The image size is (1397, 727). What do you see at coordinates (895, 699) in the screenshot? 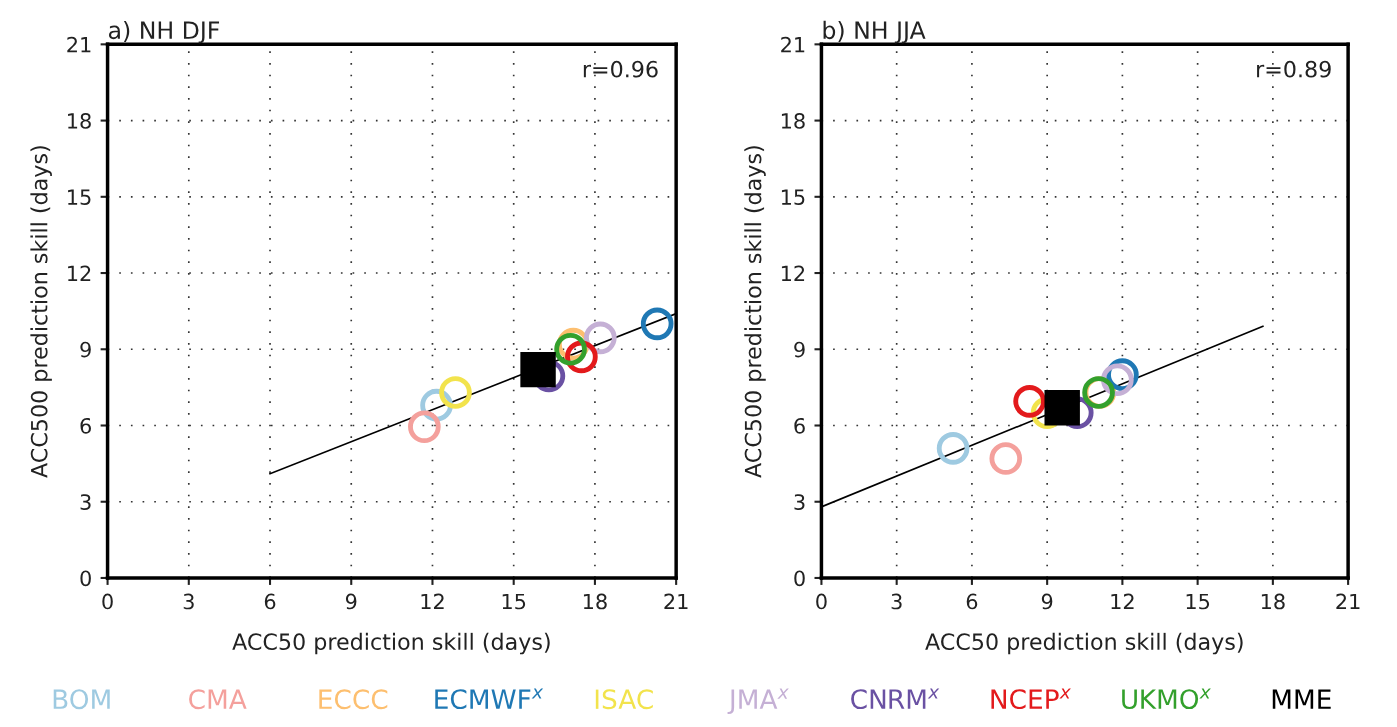
I see `text: CNRM$^{x}$` at bounding box center [895, 699].